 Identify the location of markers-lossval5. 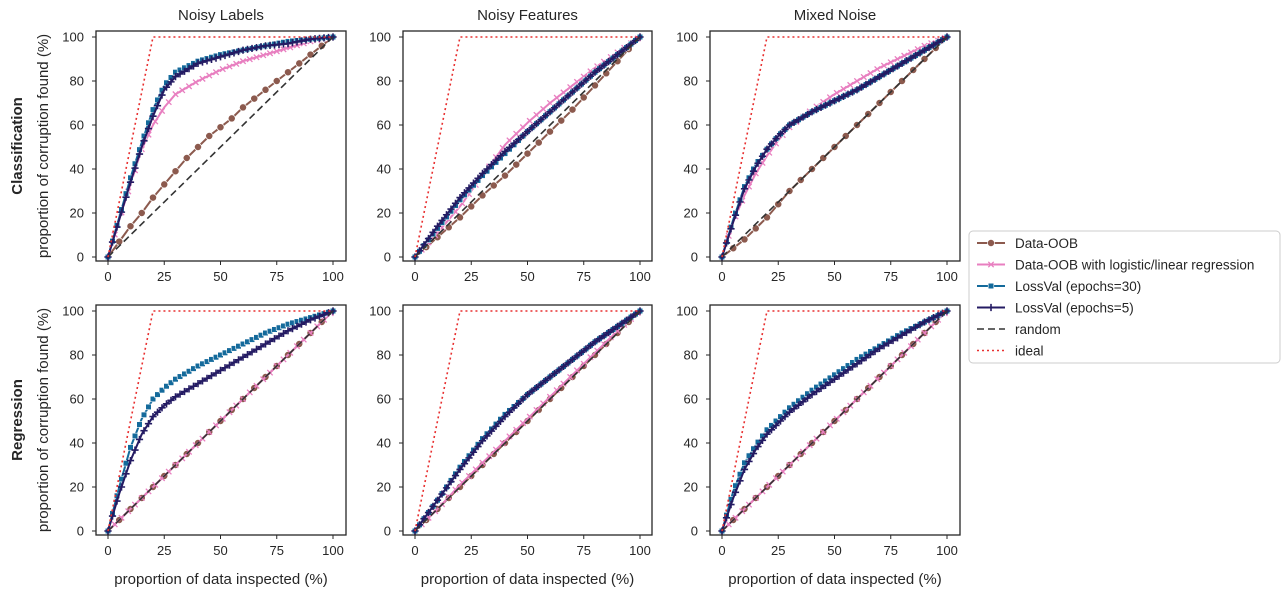
(220, 421).